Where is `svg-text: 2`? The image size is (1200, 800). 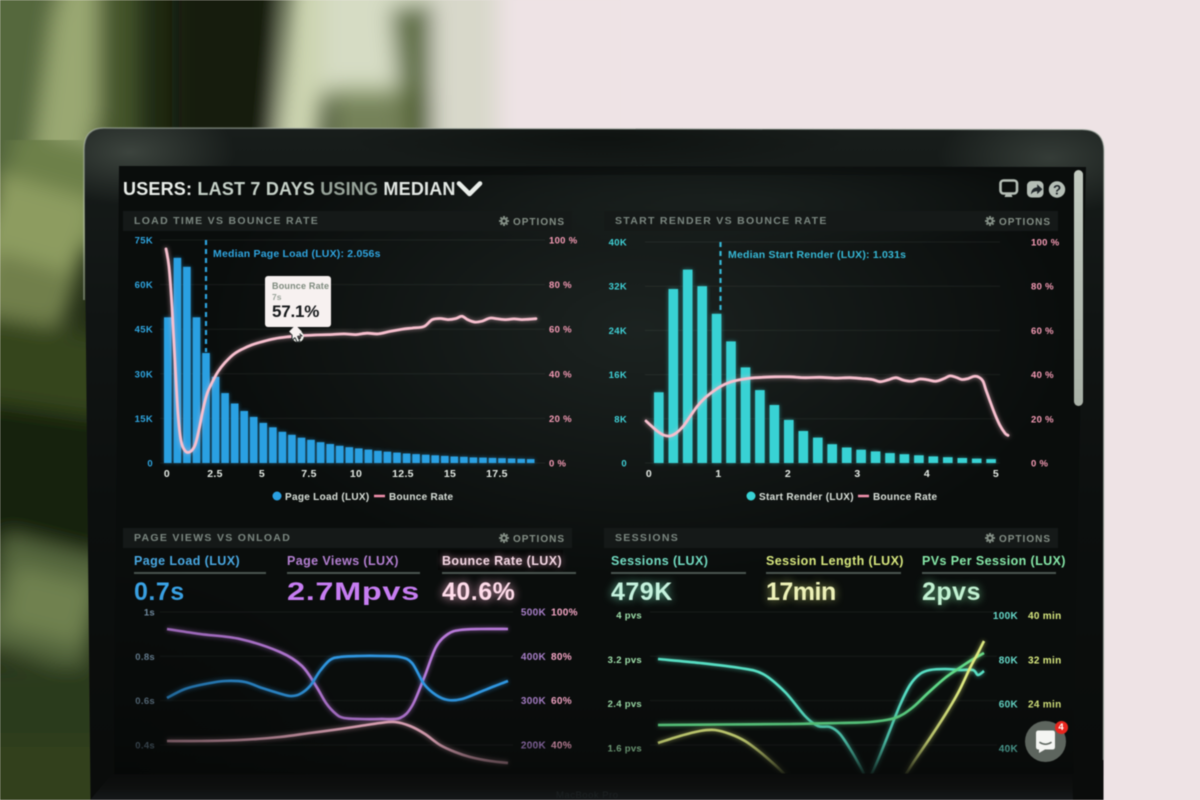
svg-text: 2 is located at coordinates (788, 474).